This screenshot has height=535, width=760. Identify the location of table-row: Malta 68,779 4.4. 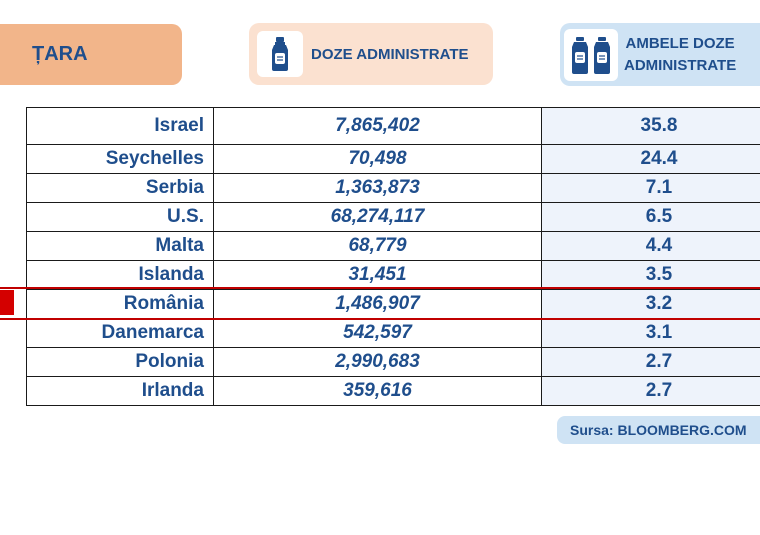
(393, 246).